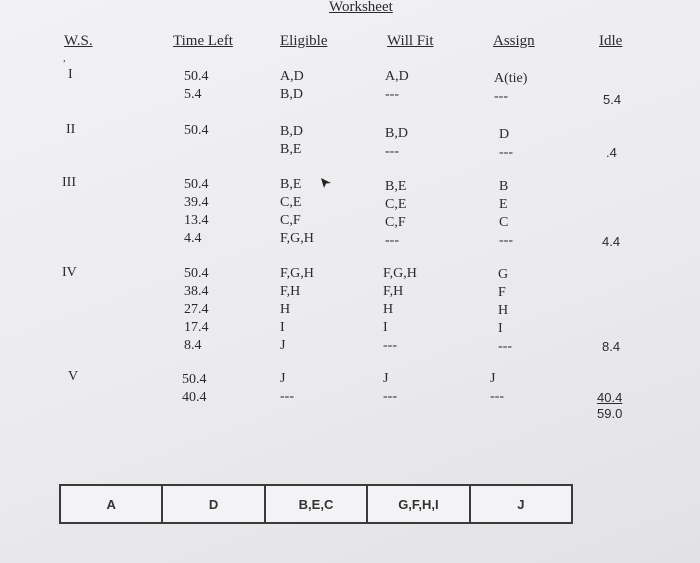 Image resolution: width=700 pixels, height=563 pixels. What do you see at coordinates (78, 41) in the screenshot?
I see `header-ws: W.S.` at bounding box center [78, 41].